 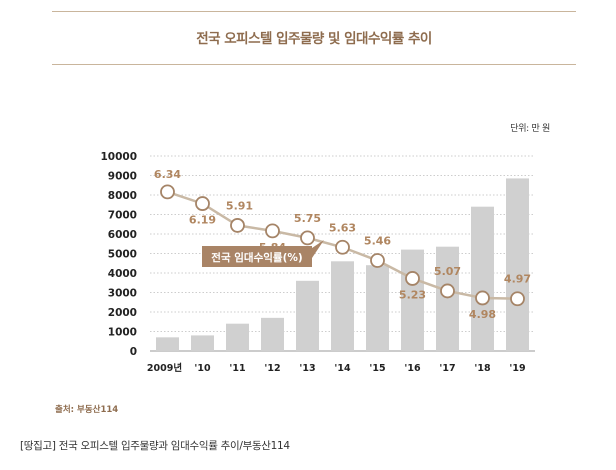 I want to click on y-tick-label: 2000, so click(x=122, y=313).